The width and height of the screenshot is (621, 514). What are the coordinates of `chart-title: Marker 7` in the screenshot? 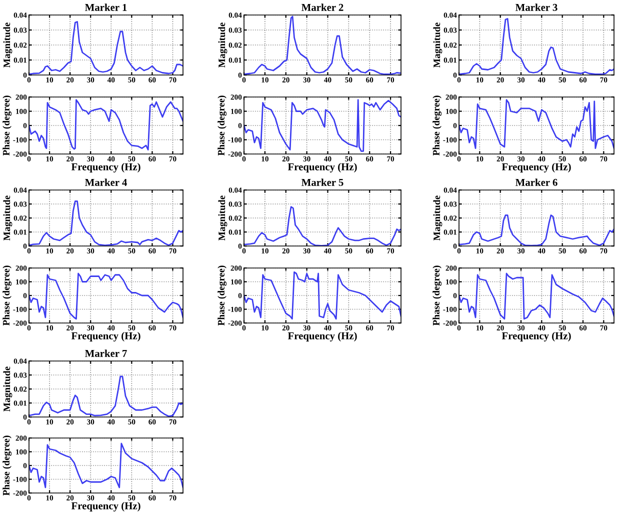 It's located at (106, 353).